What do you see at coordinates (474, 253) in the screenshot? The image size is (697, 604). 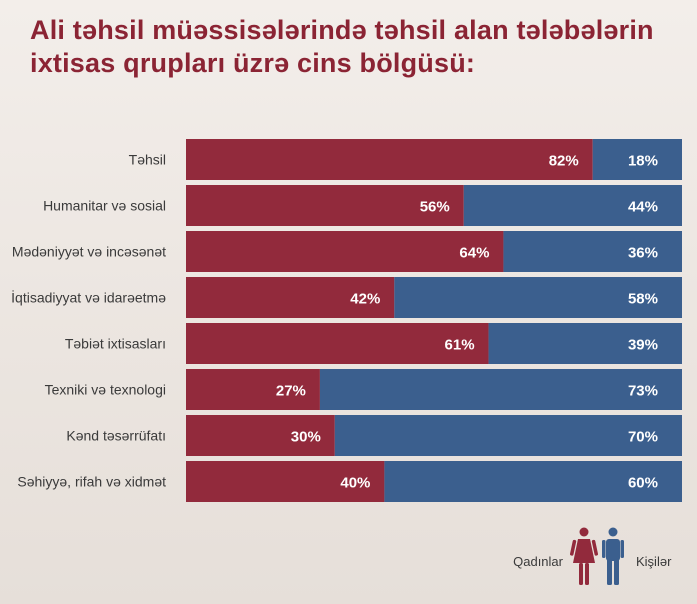 I see `value-label-female: 64%` at bounding box center [474, 253].